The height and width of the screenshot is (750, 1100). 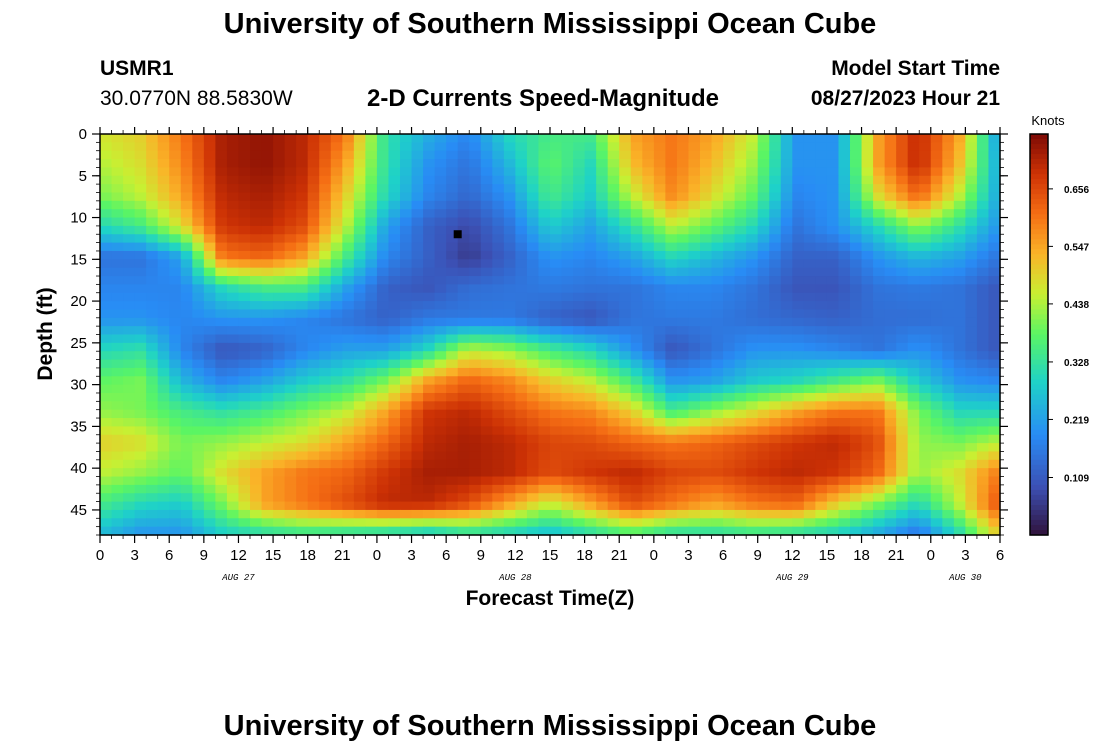 I want to click on x-tick-label: 3, so click(x=411, y=555).